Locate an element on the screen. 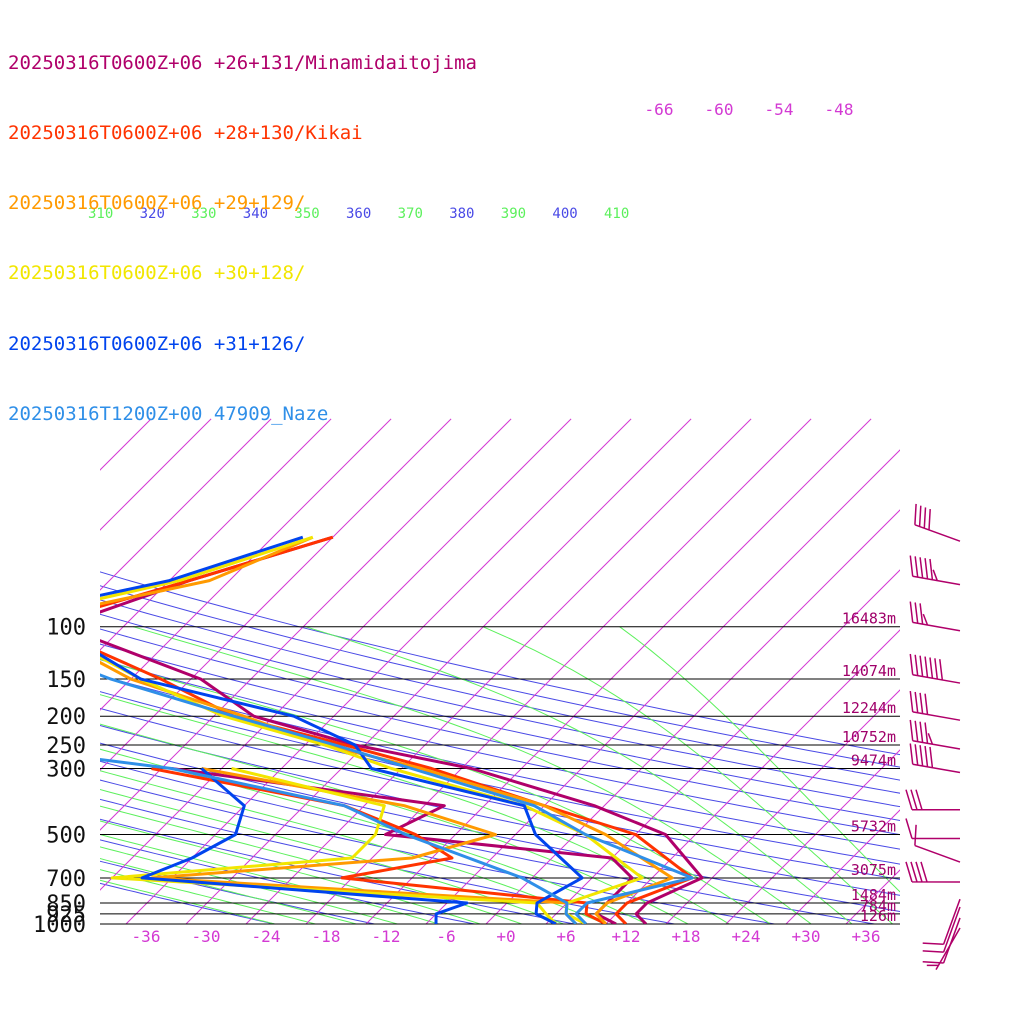  theta-label: 410 is located at coordinates (616, 214).